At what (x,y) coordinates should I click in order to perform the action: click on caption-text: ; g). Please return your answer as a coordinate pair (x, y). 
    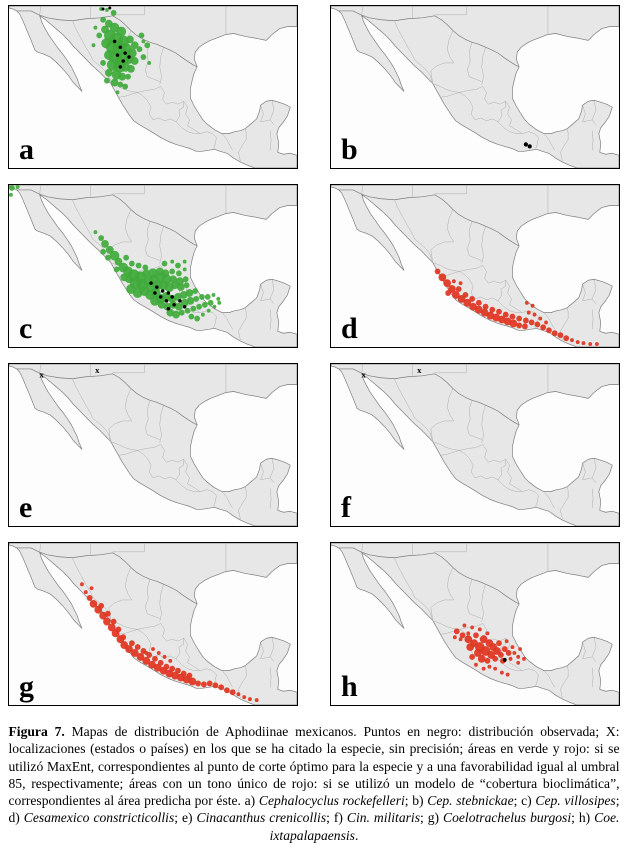
    Looking at the image, I should click on (431, 818).